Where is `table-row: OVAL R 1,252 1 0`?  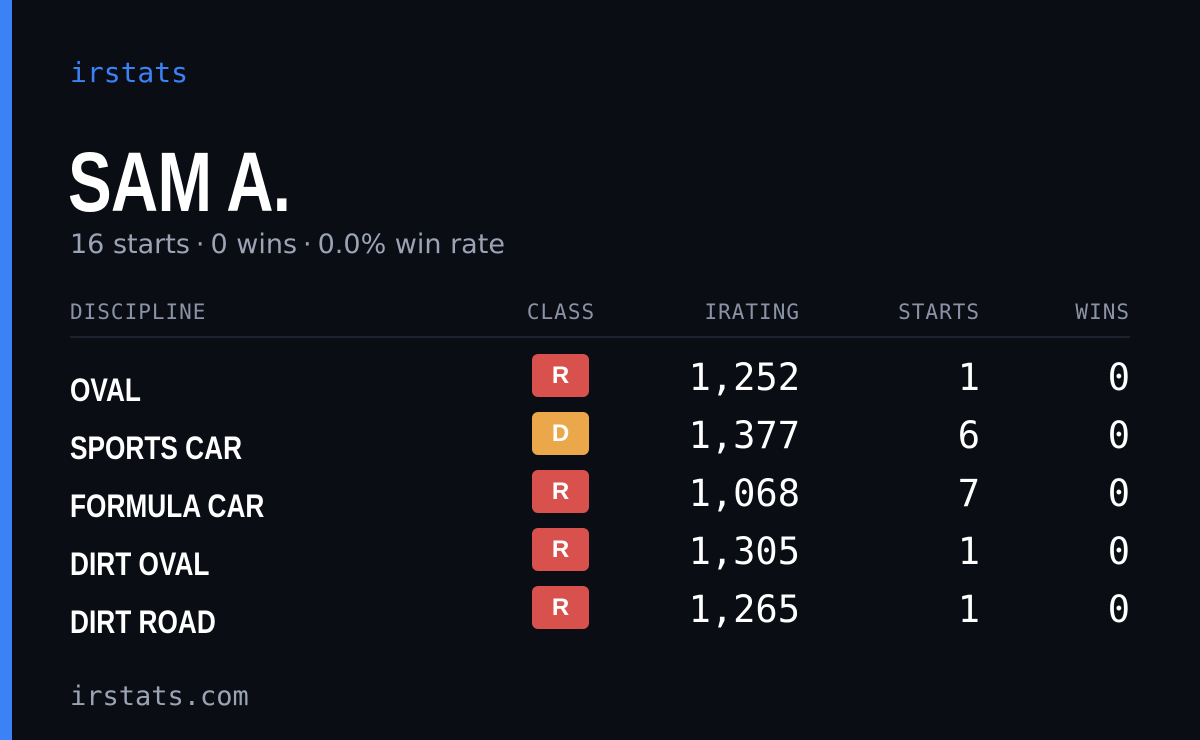
table-row: OVAL R 1,252 1 0 is located at coordinates (600, 383).